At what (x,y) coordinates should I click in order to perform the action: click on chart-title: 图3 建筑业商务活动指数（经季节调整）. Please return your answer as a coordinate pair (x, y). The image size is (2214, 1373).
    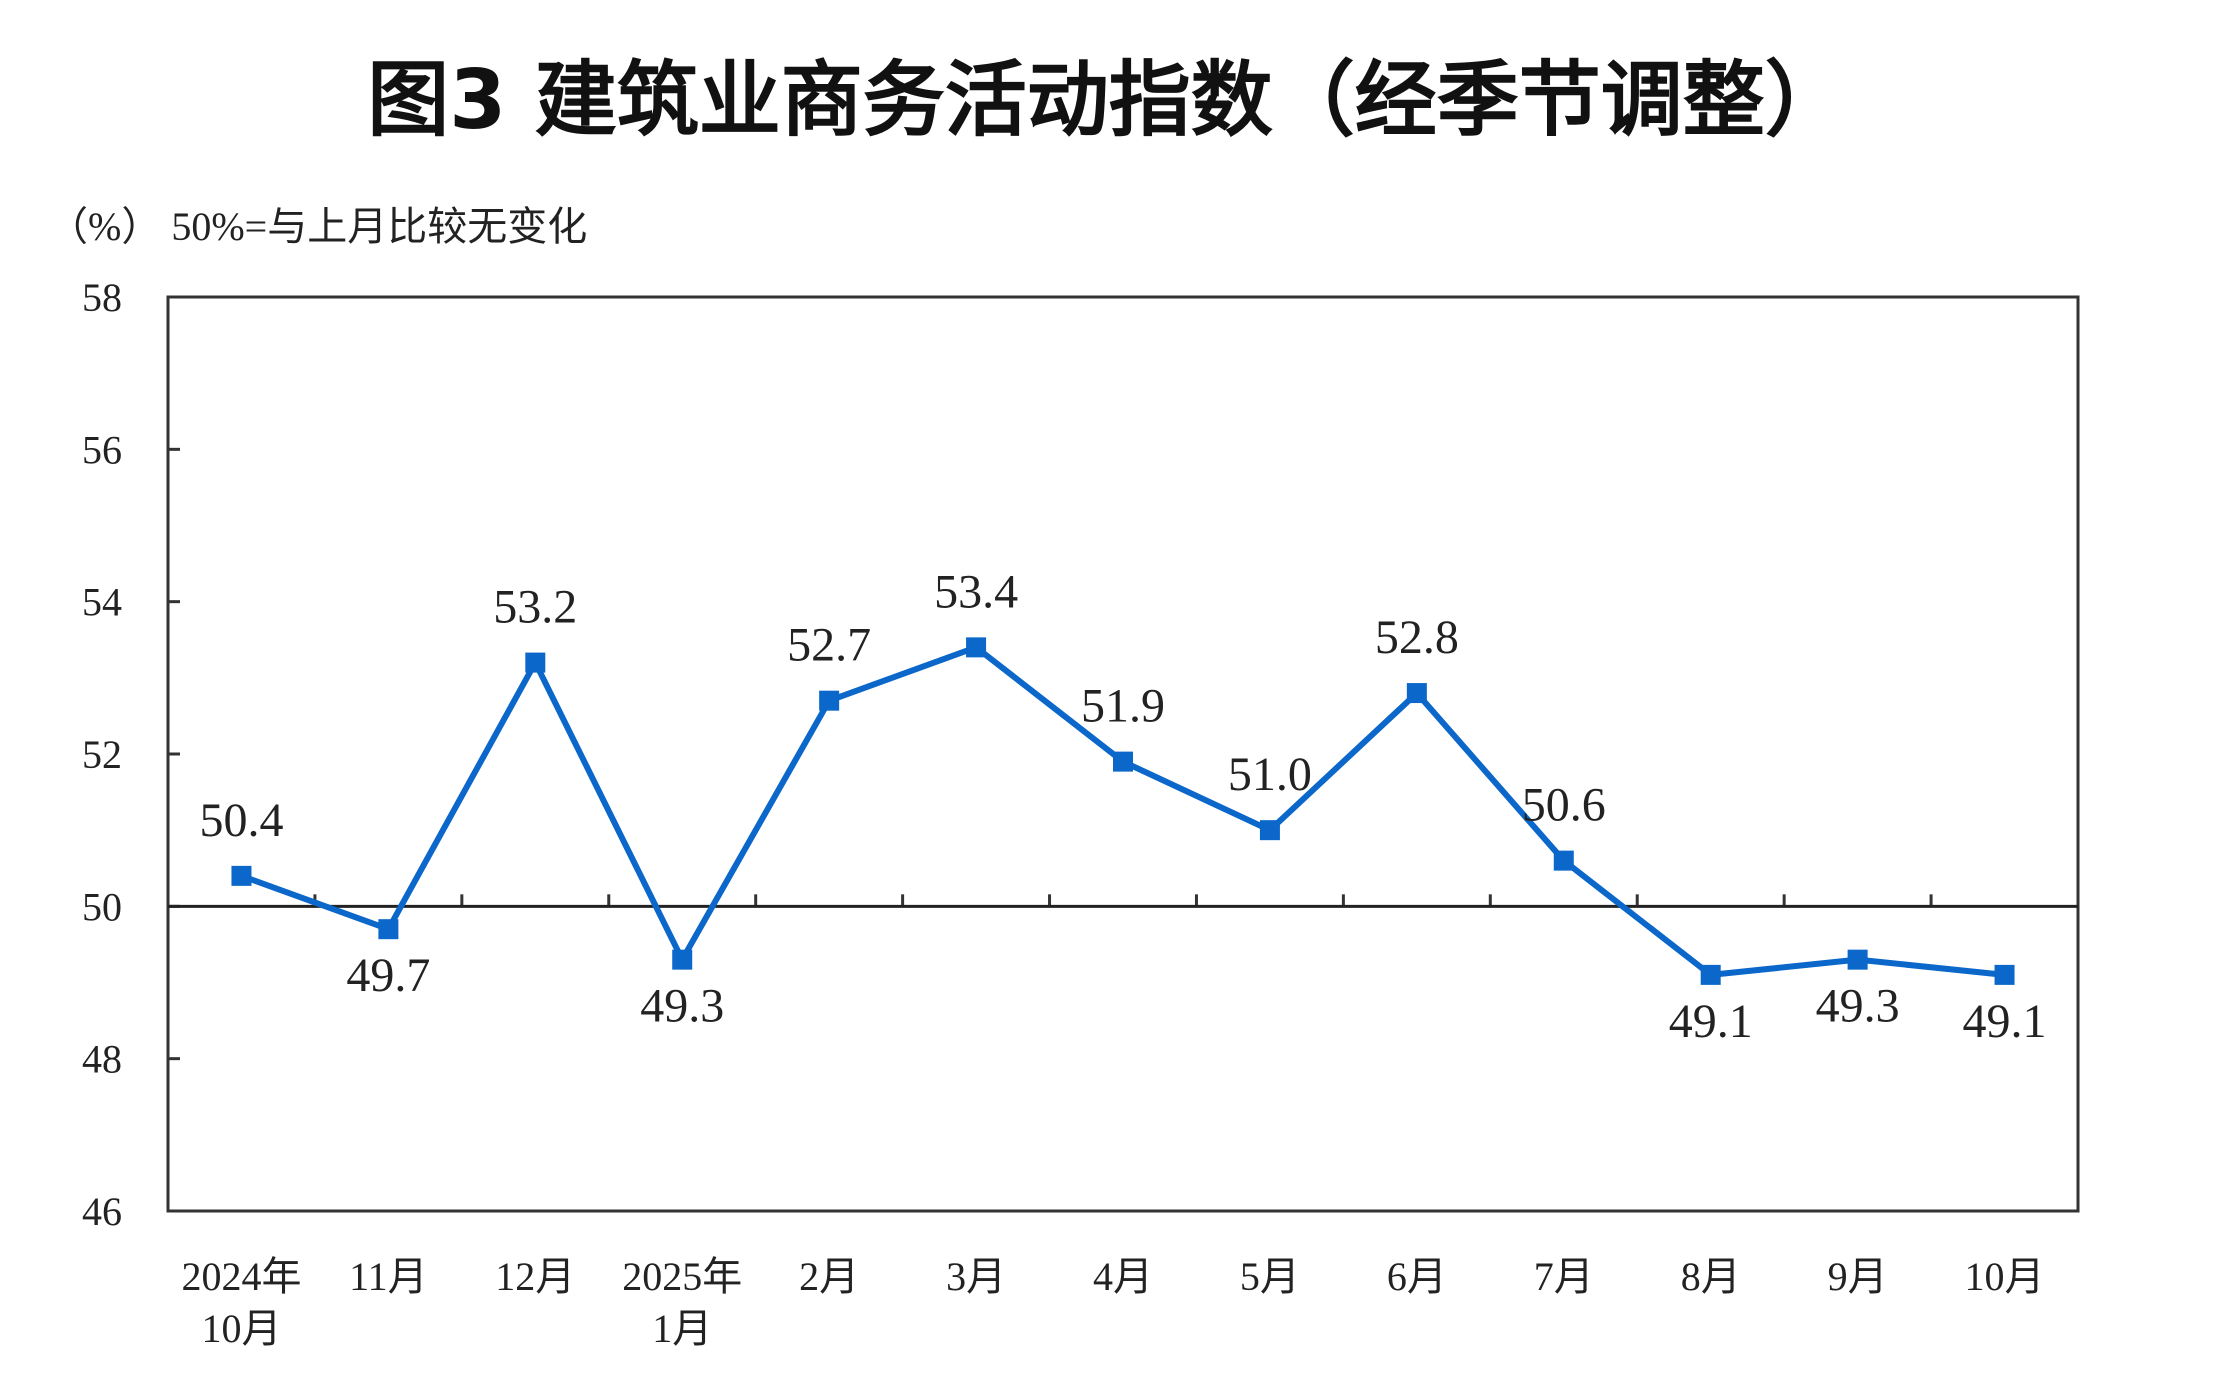
    Looking at the image, I should click on (1107, 100).